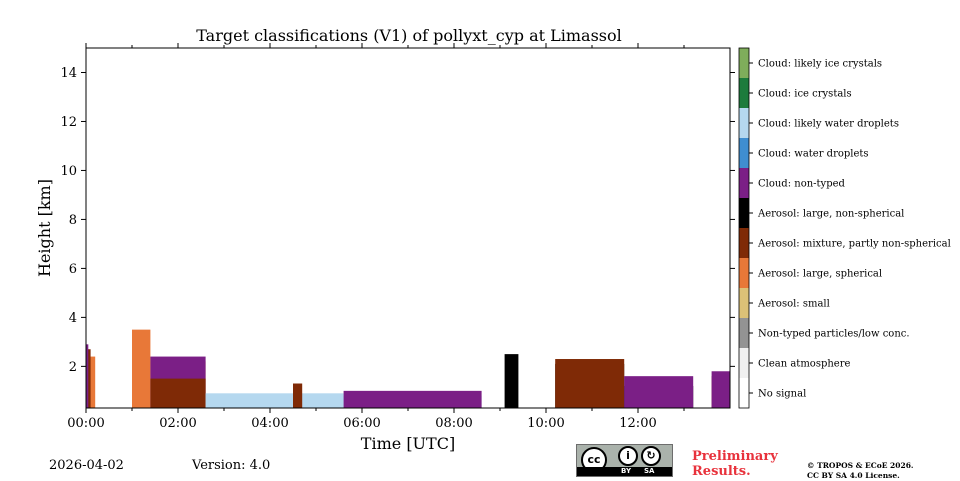 This screenshot has height=481, width=960. I want to click on copyright-line-2: CC BY SA 4.0 License., so click(853, 475).